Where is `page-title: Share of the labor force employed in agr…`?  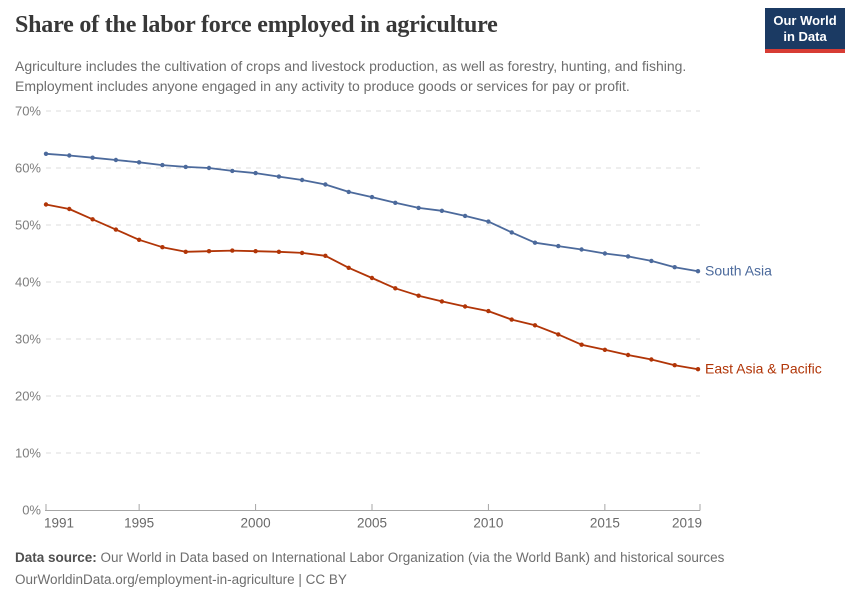 page-title: Share of the labor force employed in agr… is located at coordinates (256, 25).